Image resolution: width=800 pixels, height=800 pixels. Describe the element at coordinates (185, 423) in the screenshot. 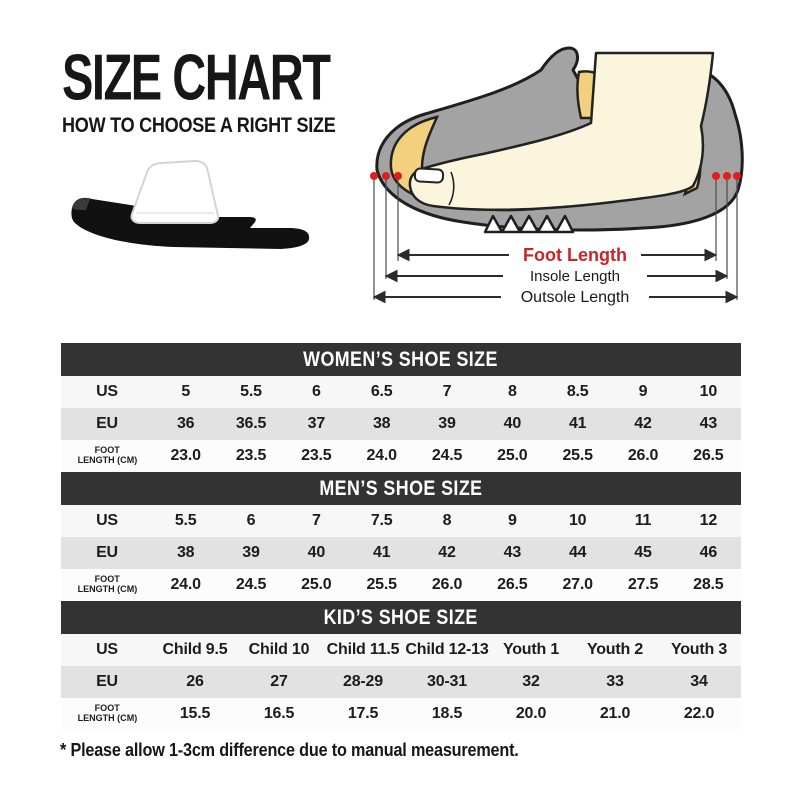

I see `size-cell: 36` at that location.